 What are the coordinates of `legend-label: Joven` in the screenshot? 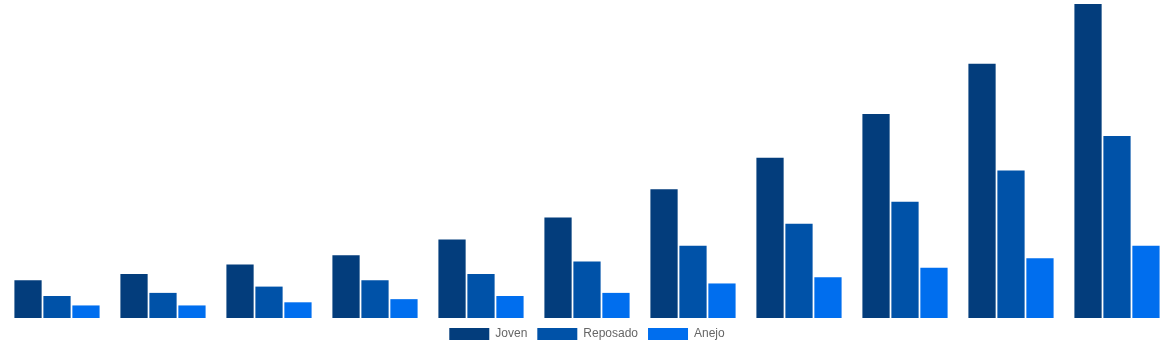 It's located at (511, 333).